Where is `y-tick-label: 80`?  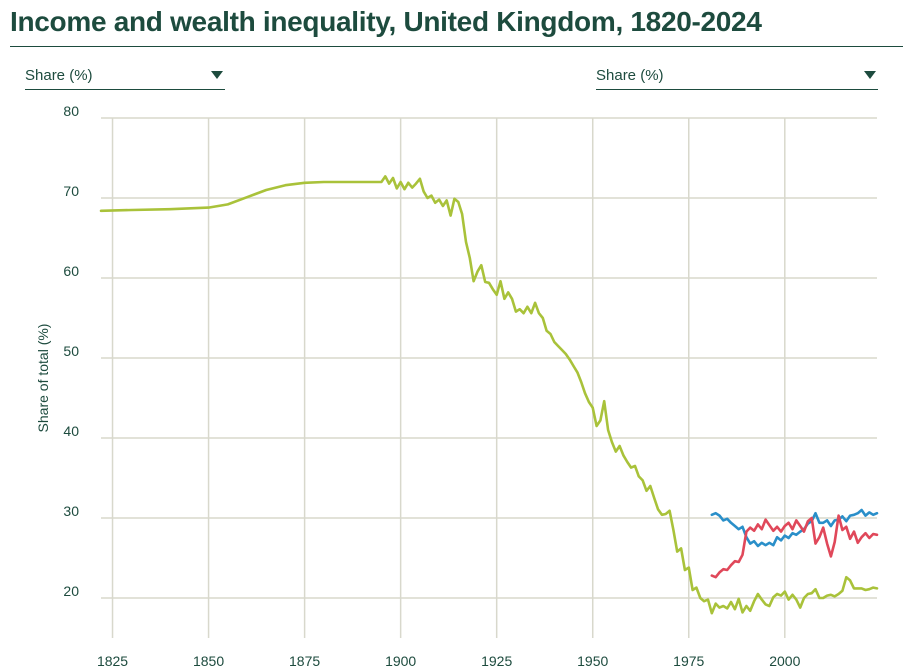 y-tick-label: 80 is located at coordinates (71, 111).